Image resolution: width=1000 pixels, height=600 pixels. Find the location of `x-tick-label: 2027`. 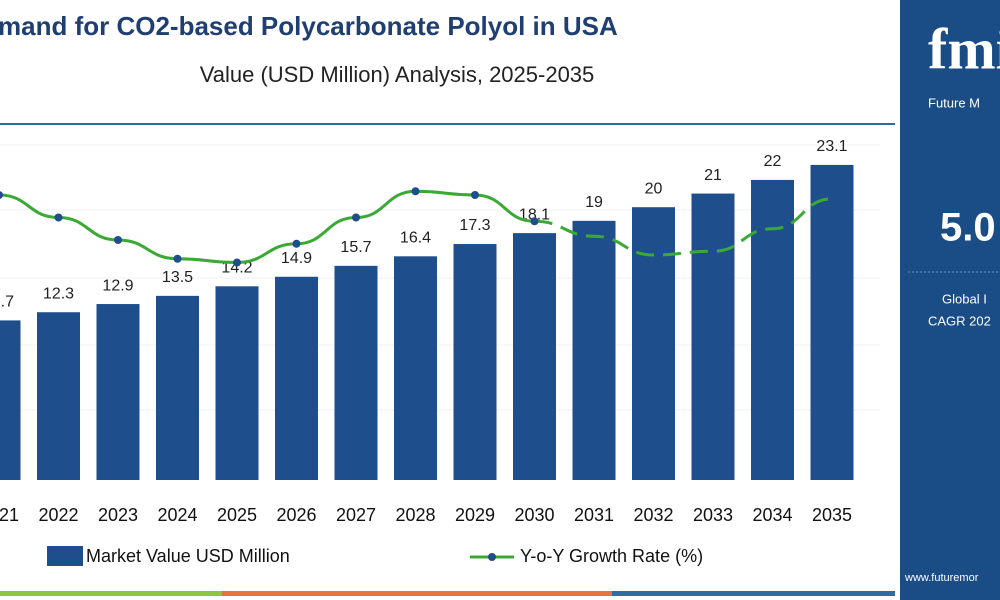

x-tick-label: 2027 is located at coordinates (356, 515).